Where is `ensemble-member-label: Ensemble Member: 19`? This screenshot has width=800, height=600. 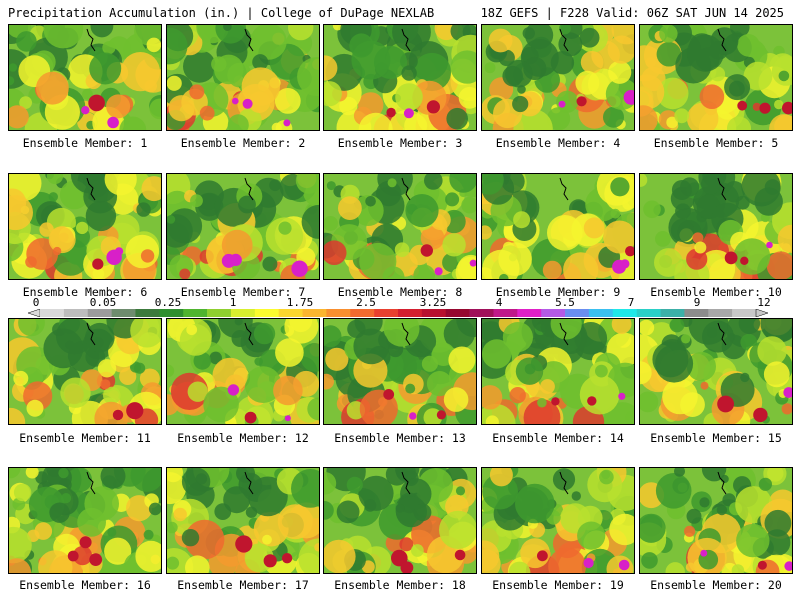
ensemble-member-label: Ensemble Member: 19 is located at coordinates (558, 585).